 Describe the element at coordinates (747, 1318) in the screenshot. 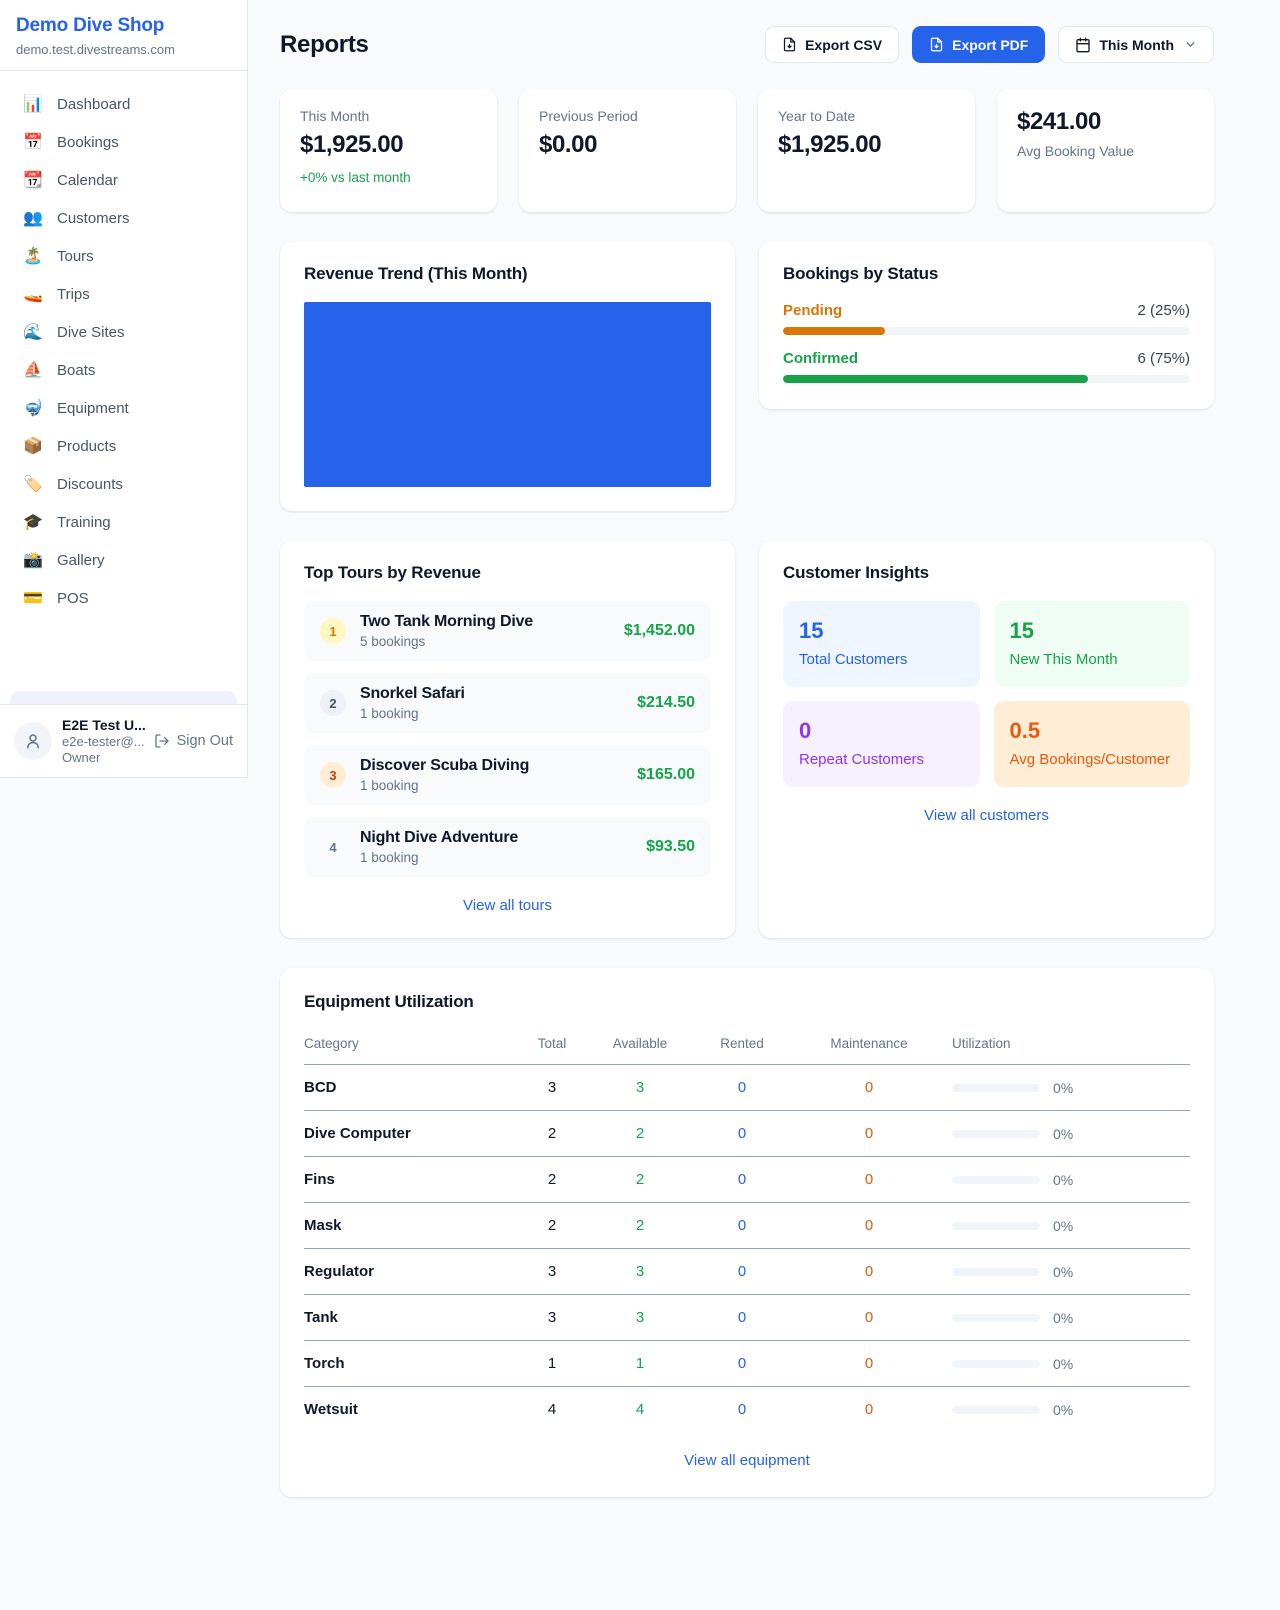

I see `table-row-tank: Tank 3 3 0 0 0%` at that location.